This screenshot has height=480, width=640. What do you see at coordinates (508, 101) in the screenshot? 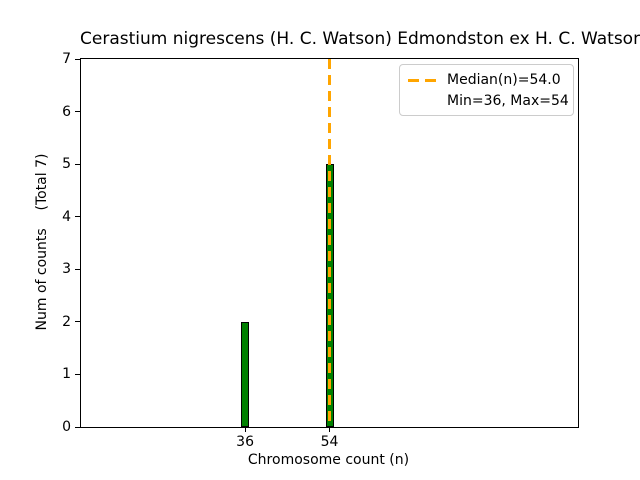
I see `legend-label-minmax: Min=36, Max=54` at bounding box center [508, 101].